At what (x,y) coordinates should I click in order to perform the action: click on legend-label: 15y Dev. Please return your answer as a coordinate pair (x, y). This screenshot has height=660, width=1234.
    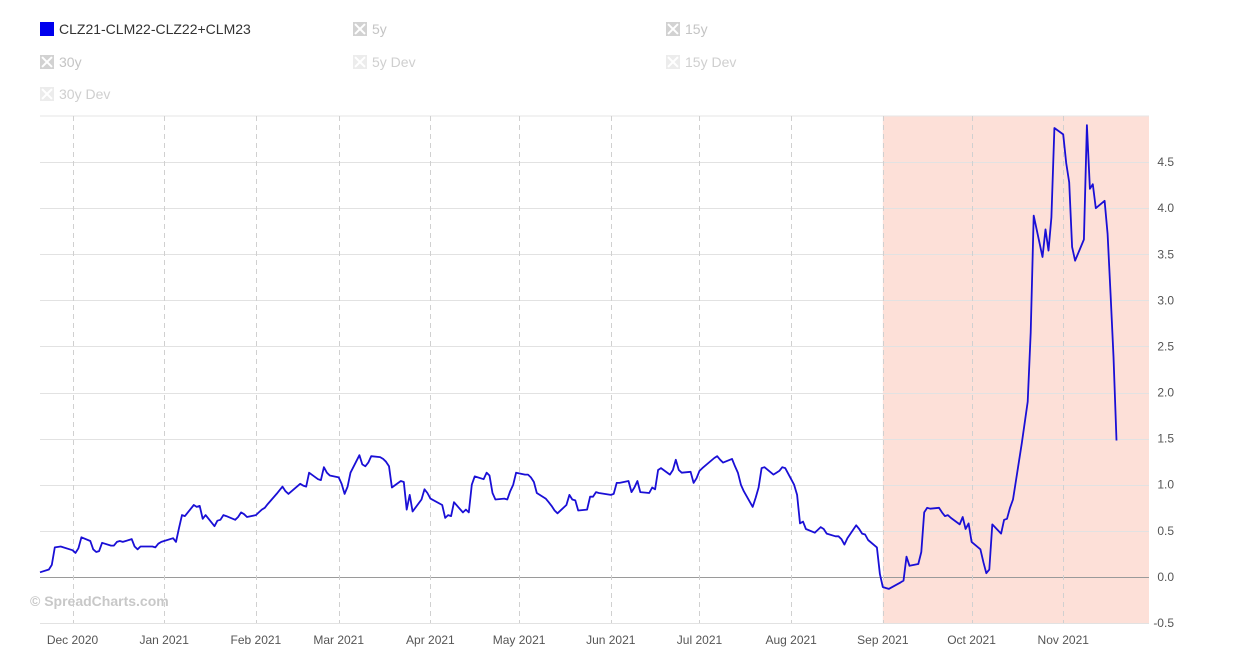
    Looking at the image, I should click on (711, 62).